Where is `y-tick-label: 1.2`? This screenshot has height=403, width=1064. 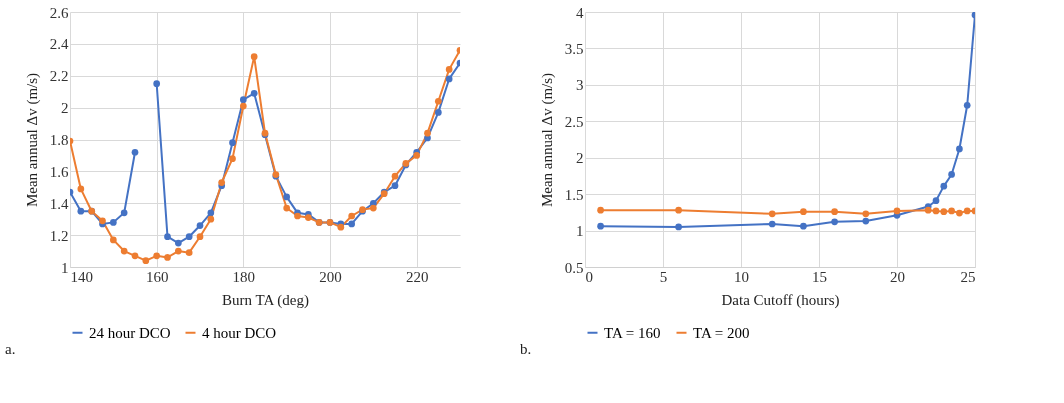 y-tick-label: 1.2 is located at coordinates (59, 235).